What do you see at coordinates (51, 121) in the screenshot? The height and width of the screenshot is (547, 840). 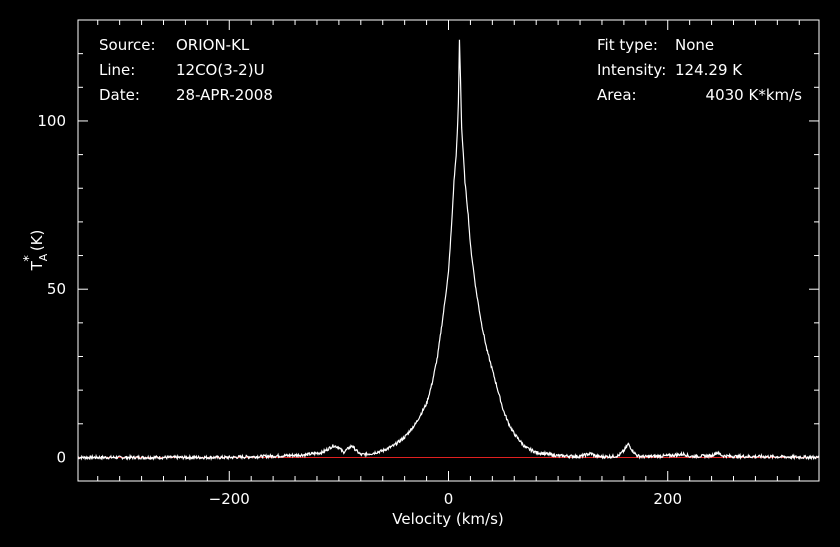 I see `y-tick-label: 100` at bounding box center [51, 121].